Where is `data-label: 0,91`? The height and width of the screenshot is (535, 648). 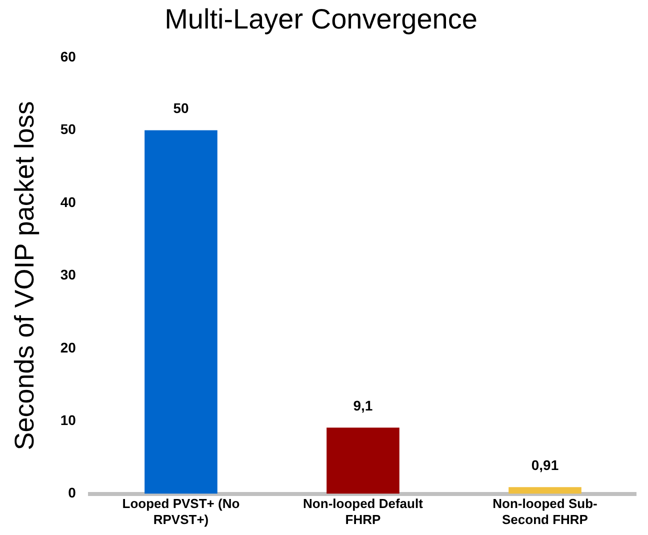 data-label: 0,91 is located at coordinates (545, 465).